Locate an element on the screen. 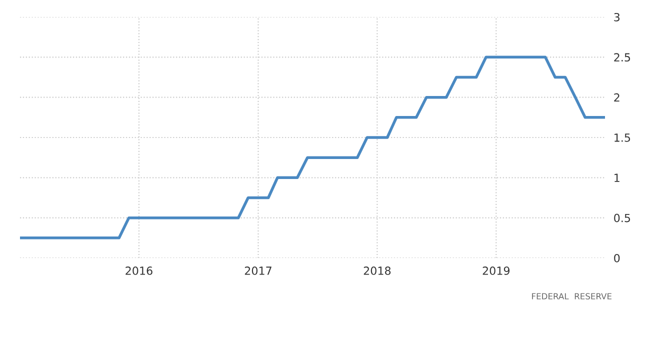 Image resolution: width=665 pixels, height=356 pixels. y-tick-label: 3 is located at coordinates (617, 17).